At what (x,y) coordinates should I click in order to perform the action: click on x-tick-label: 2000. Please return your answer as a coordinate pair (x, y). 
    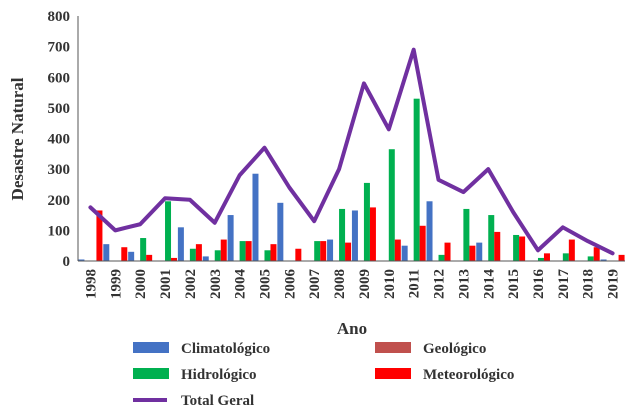
    Looking at the image, I should click on (141, 284).